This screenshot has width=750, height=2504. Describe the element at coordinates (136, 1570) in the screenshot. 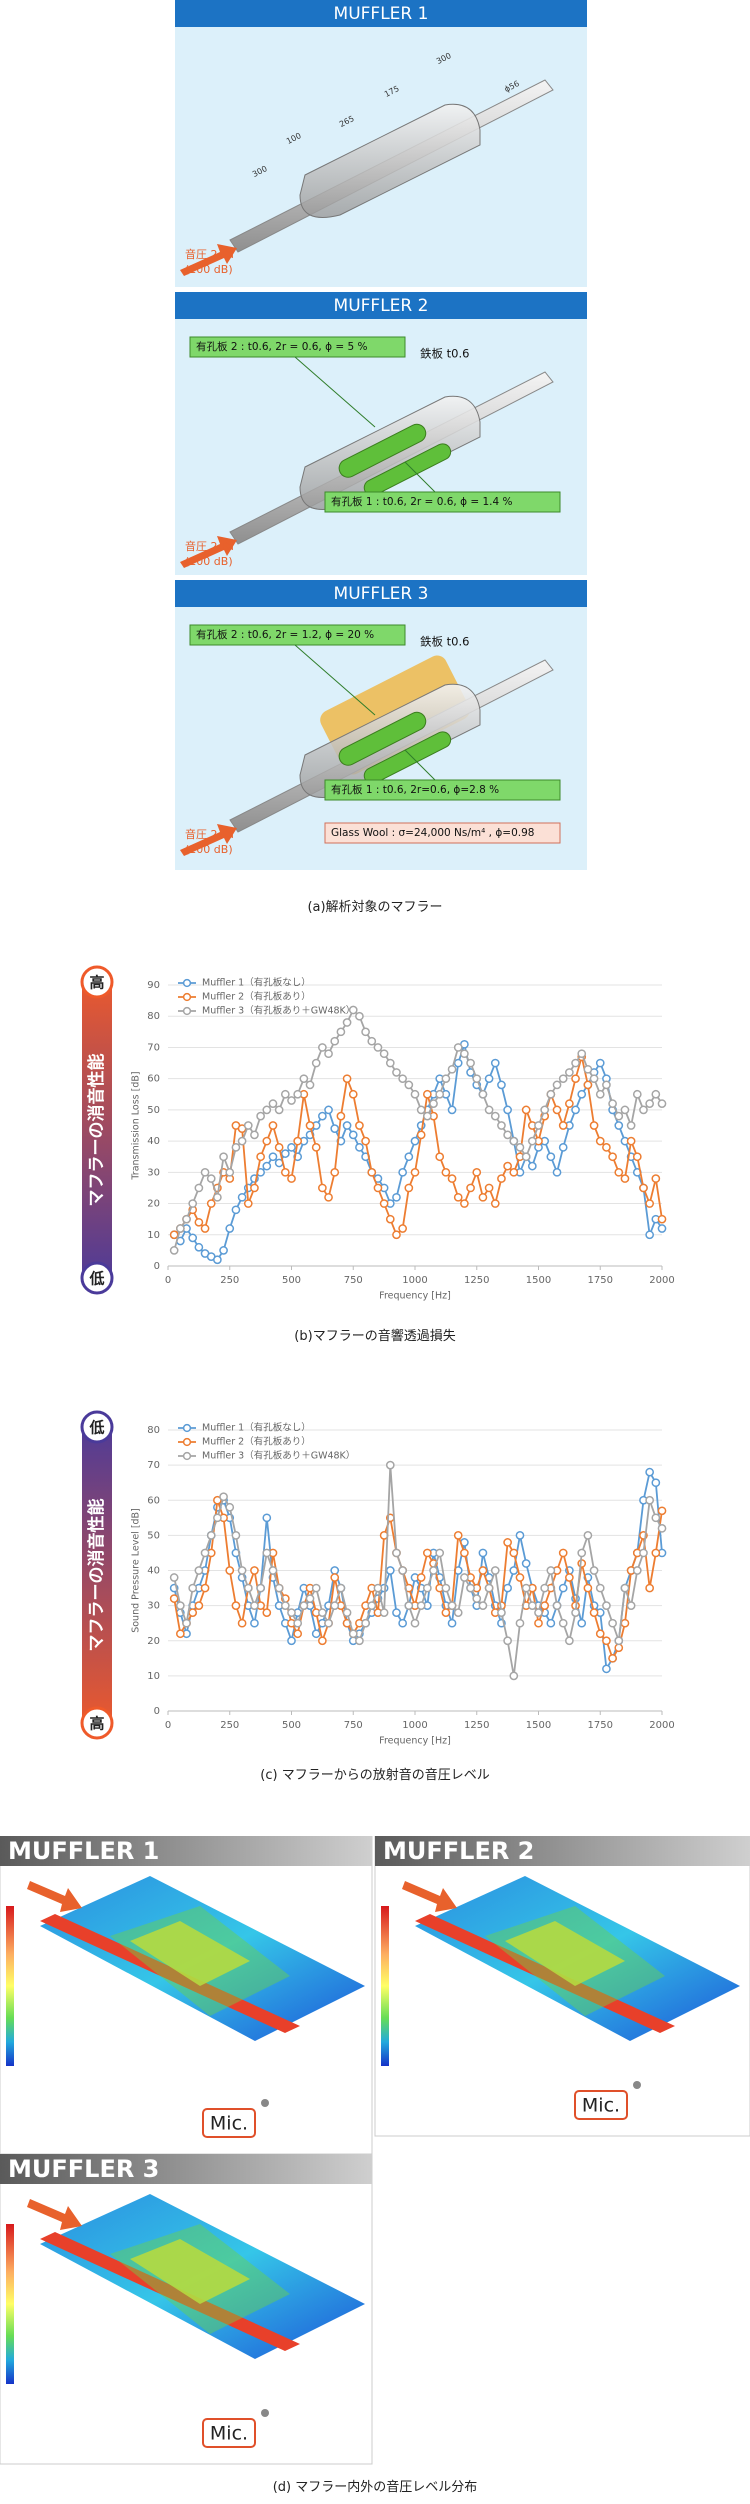

I see `y-axis-label: Sound Pressure Level [dB]` at that location.